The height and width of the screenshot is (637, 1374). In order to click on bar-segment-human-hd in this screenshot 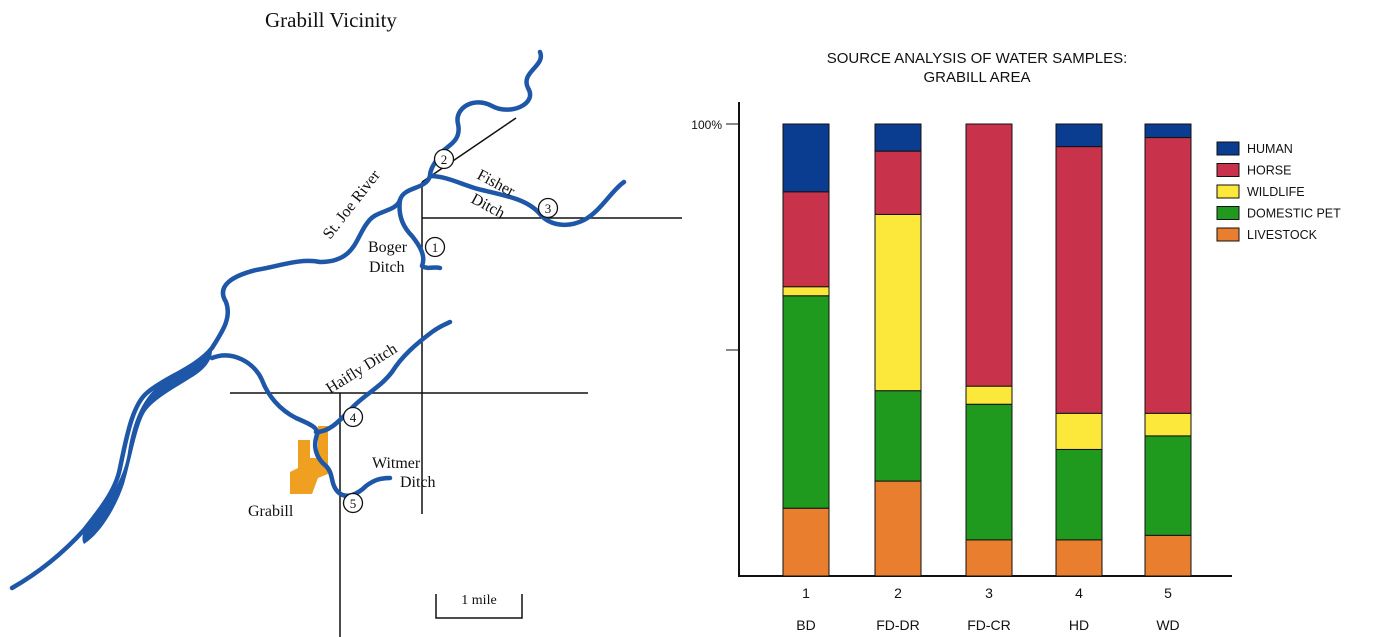, I will do `click(1079, 135)`.